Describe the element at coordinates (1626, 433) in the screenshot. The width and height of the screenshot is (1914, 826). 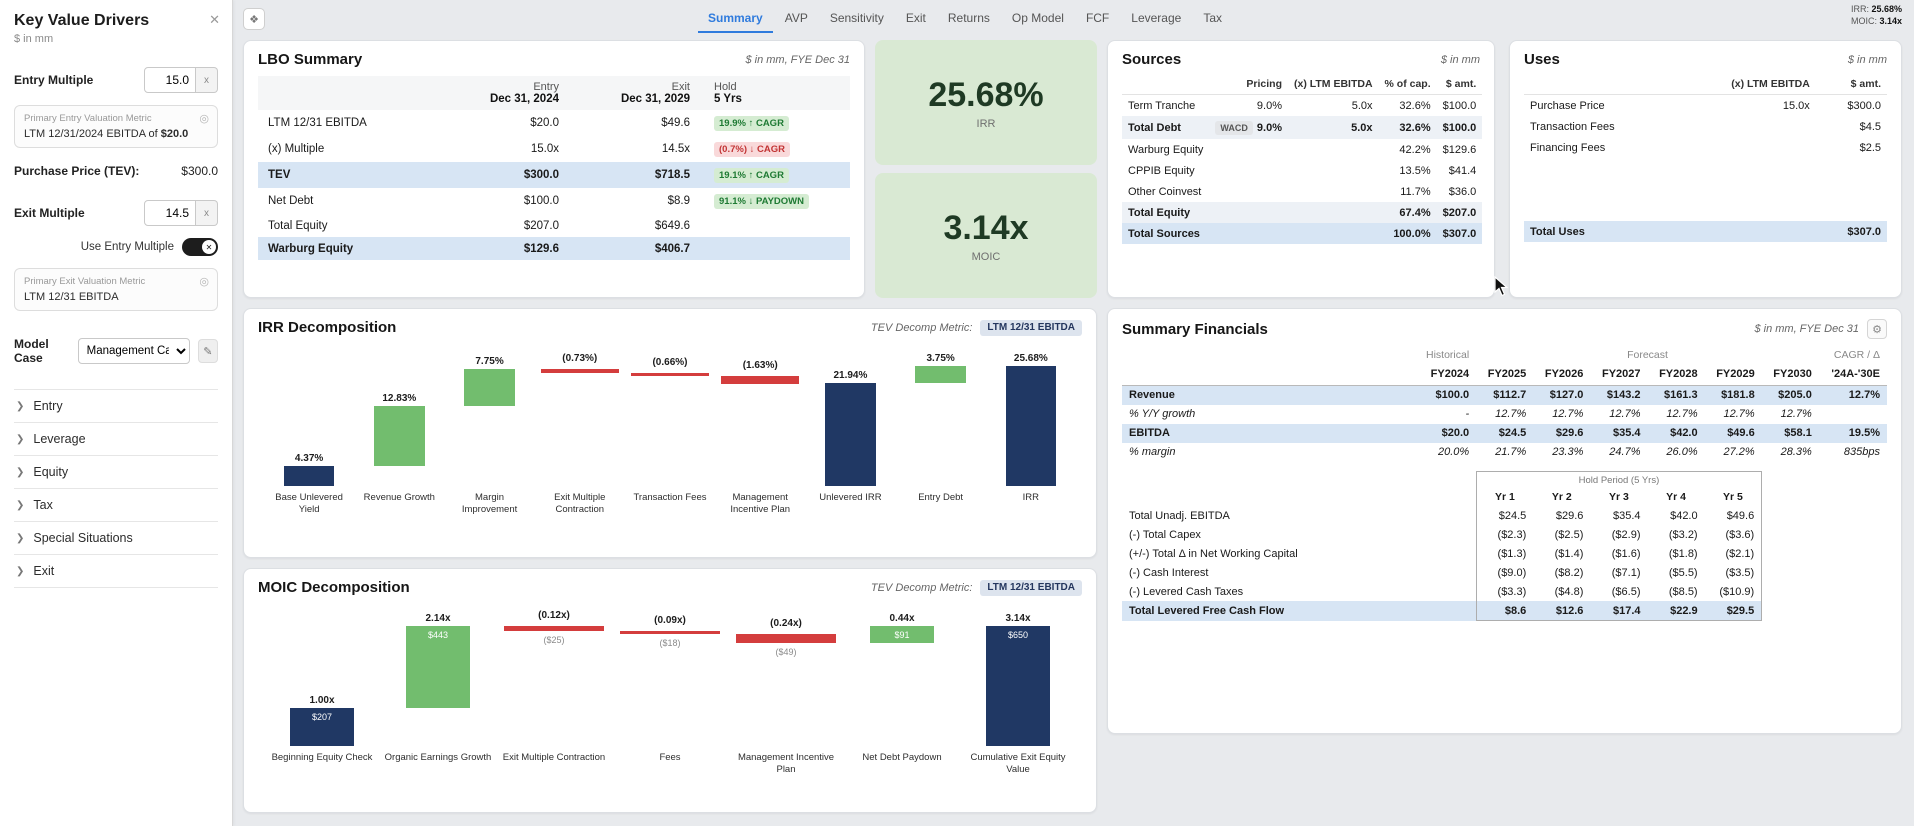
I see `value-cell: $35.4` at that location.